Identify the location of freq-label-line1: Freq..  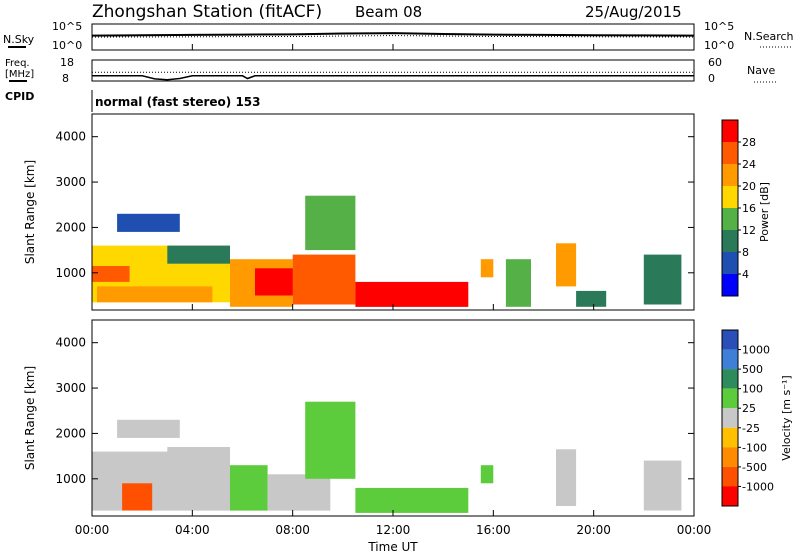
(17, 63).